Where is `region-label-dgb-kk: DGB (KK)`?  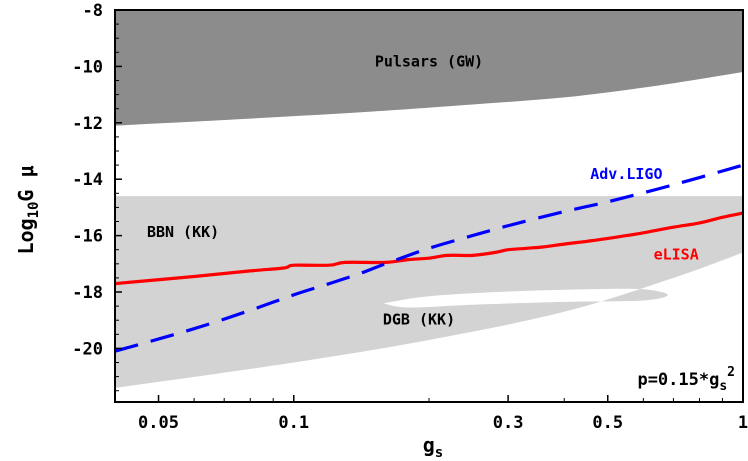 region-label-dgb-kk: DGB (KK) is located at coordinates (419, 319).